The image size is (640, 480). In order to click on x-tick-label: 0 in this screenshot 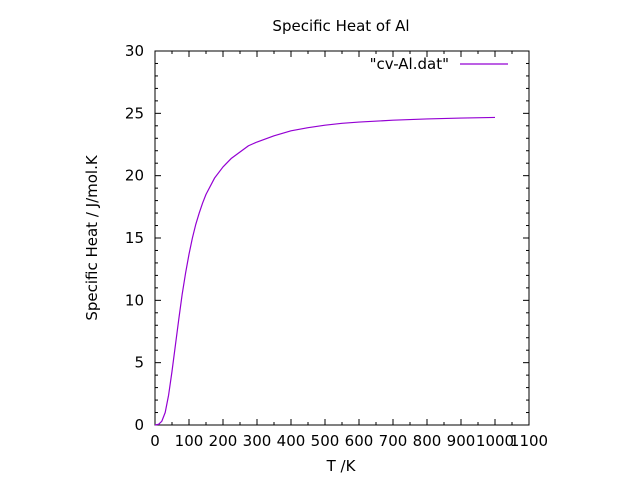, I will do `click(155, 441)`.